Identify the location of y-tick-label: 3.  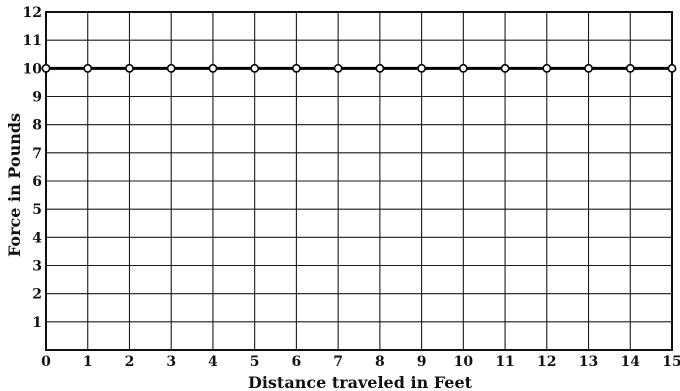
(37, 267).